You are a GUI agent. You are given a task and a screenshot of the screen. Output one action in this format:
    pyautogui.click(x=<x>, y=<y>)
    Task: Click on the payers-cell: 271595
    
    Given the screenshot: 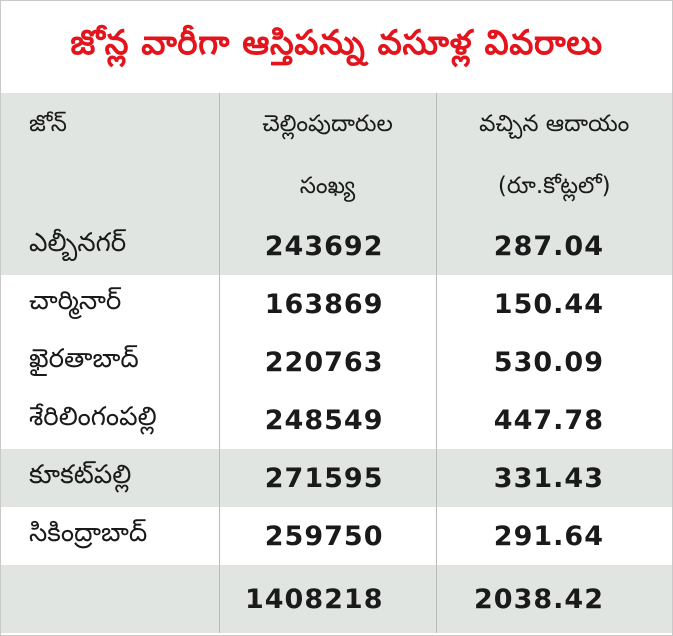 What is the action you would take?
    pyautogui.click(x=327, y=478)
    